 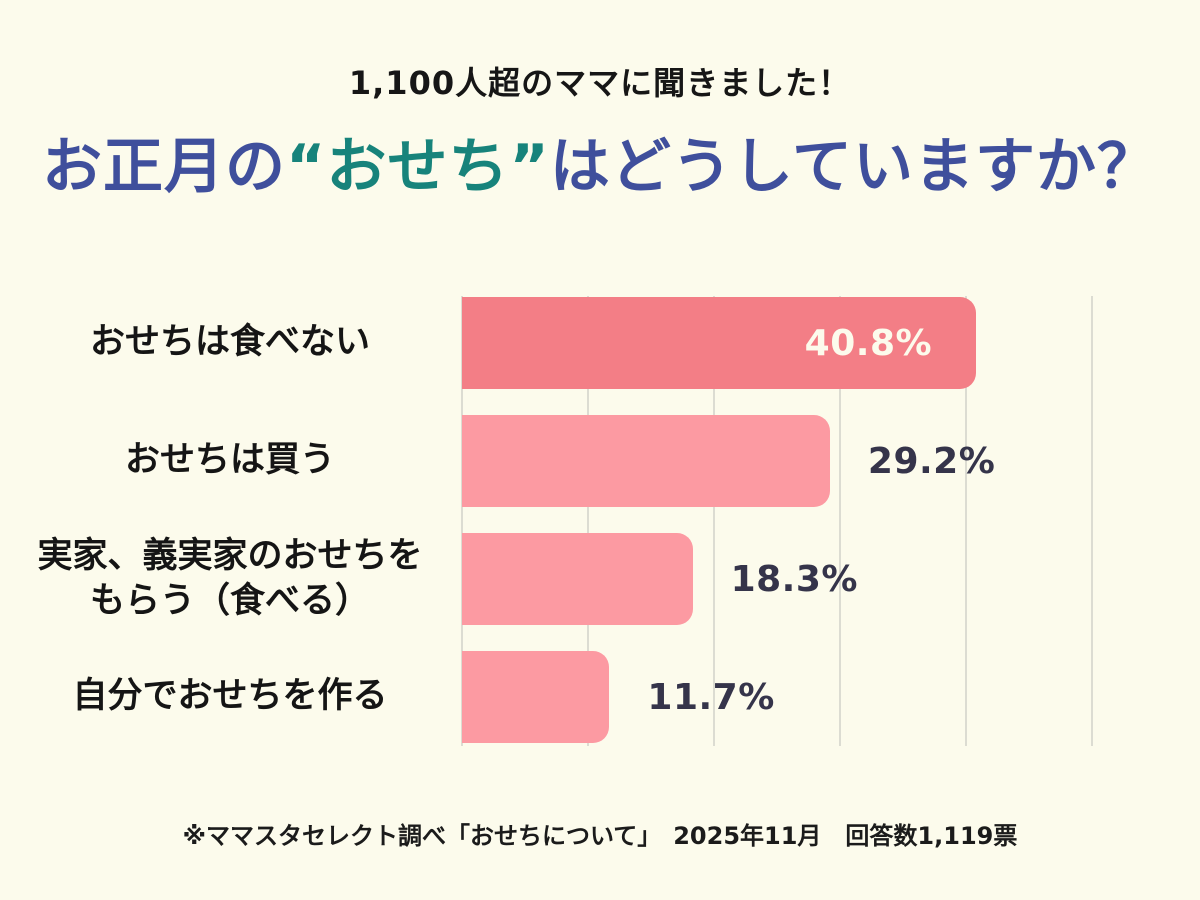 I want to click on category-label: おせちは買う, so click(x=229, y=460).